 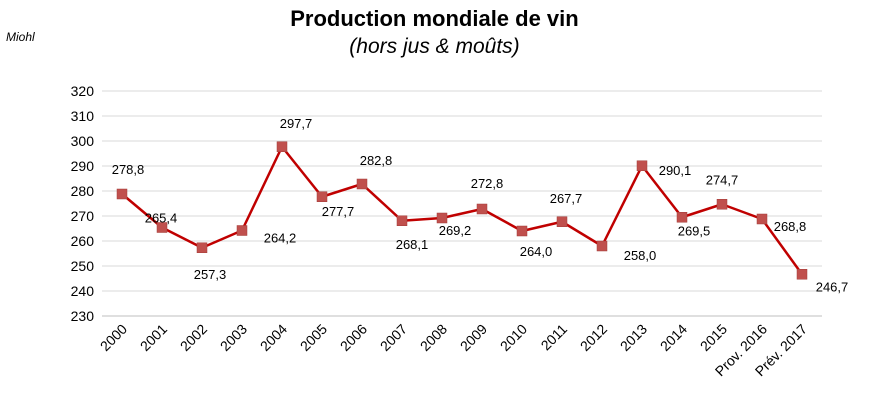 I want to click on x-tick-label: 2010, so click(x=513, y=337).